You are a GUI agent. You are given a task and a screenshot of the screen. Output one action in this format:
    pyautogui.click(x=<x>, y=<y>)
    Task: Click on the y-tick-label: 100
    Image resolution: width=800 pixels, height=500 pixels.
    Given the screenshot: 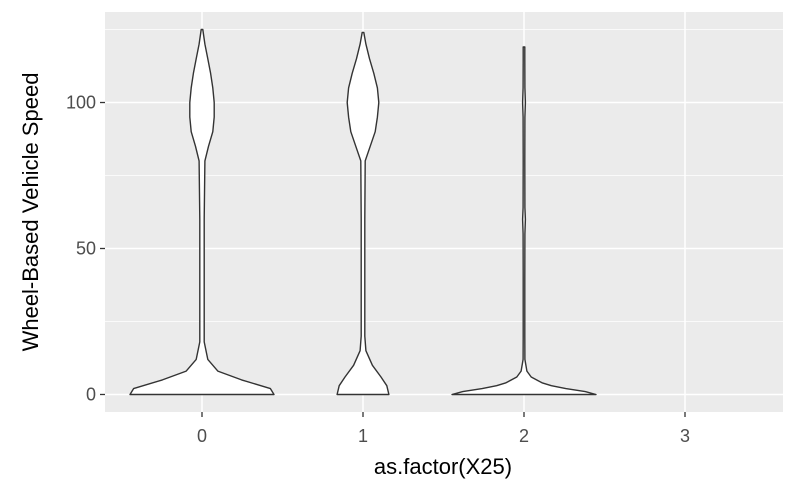 What is the action you would take?
    pyautogui.click(x=81, y=103)
    